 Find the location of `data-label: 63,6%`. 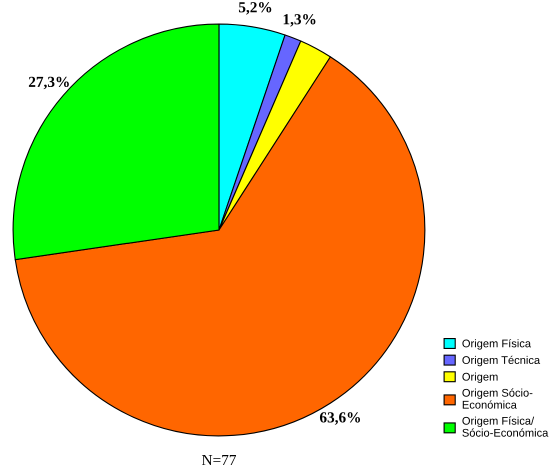

data-label: 63,6% is located at coordinates (340, 418).